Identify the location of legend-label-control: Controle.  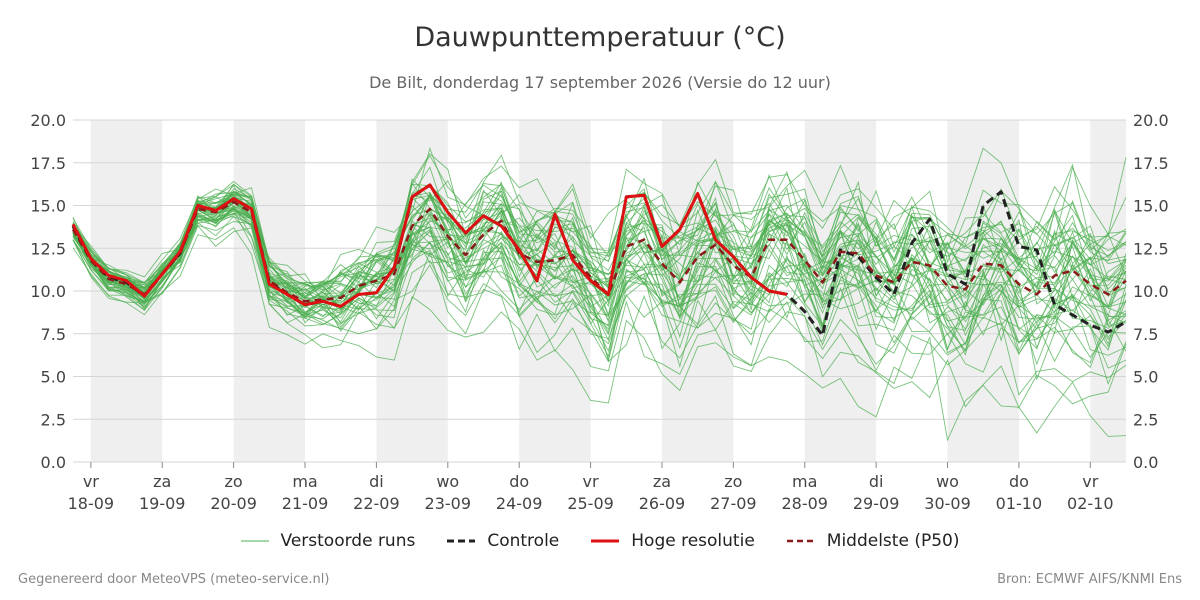
(523, 541).